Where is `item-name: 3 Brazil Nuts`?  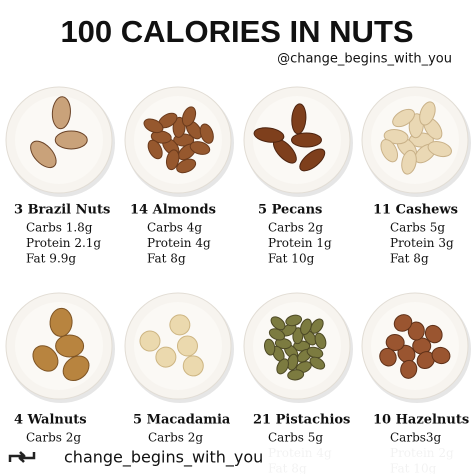 item-name: 3 Brazil Nuts is located at coordinates (62, 210).